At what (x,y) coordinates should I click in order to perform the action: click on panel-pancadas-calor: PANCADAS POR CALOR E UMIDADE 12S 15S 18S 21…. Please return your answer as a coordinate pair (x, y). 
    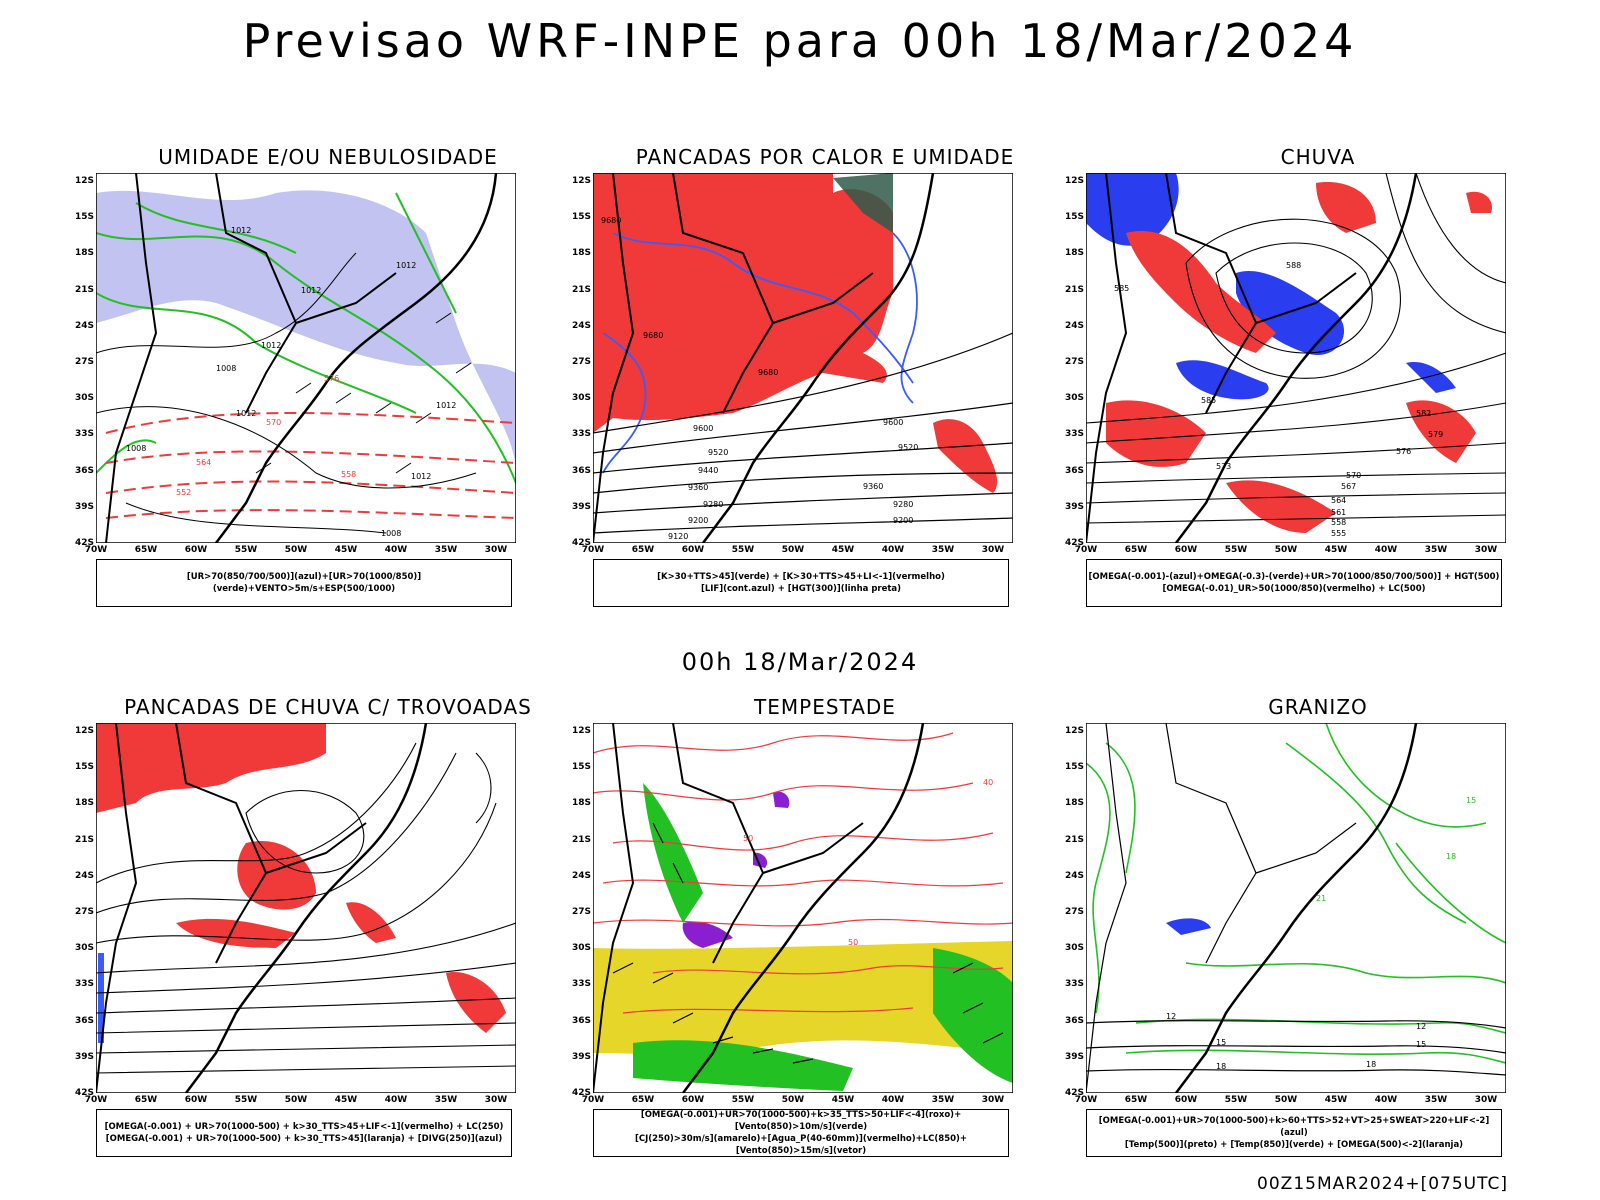
    Looking at the image, I should click on (823, 380).